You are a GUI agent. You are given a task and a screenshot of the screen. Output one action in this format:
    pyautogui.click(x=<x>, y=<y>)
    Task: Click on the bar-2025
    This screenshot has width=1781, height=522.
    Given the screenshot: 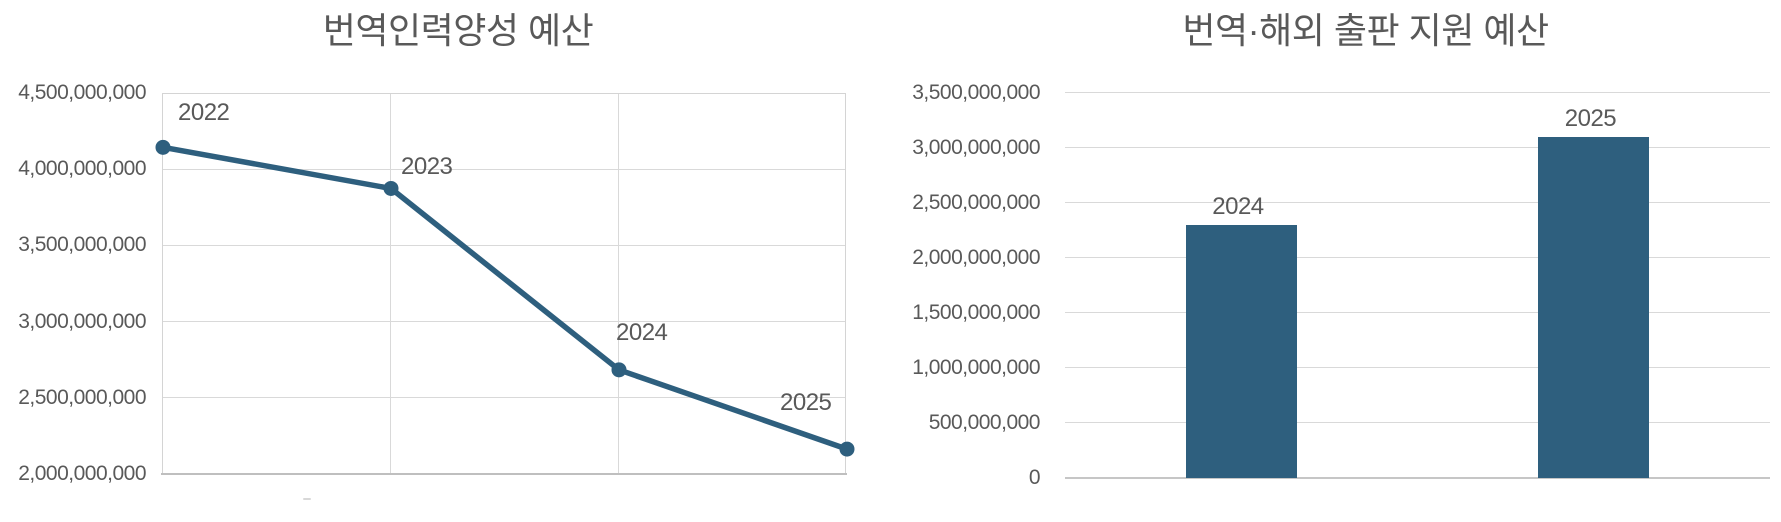 What is the action you would take?
    pyautogui.click(x=1594, y=307)
    